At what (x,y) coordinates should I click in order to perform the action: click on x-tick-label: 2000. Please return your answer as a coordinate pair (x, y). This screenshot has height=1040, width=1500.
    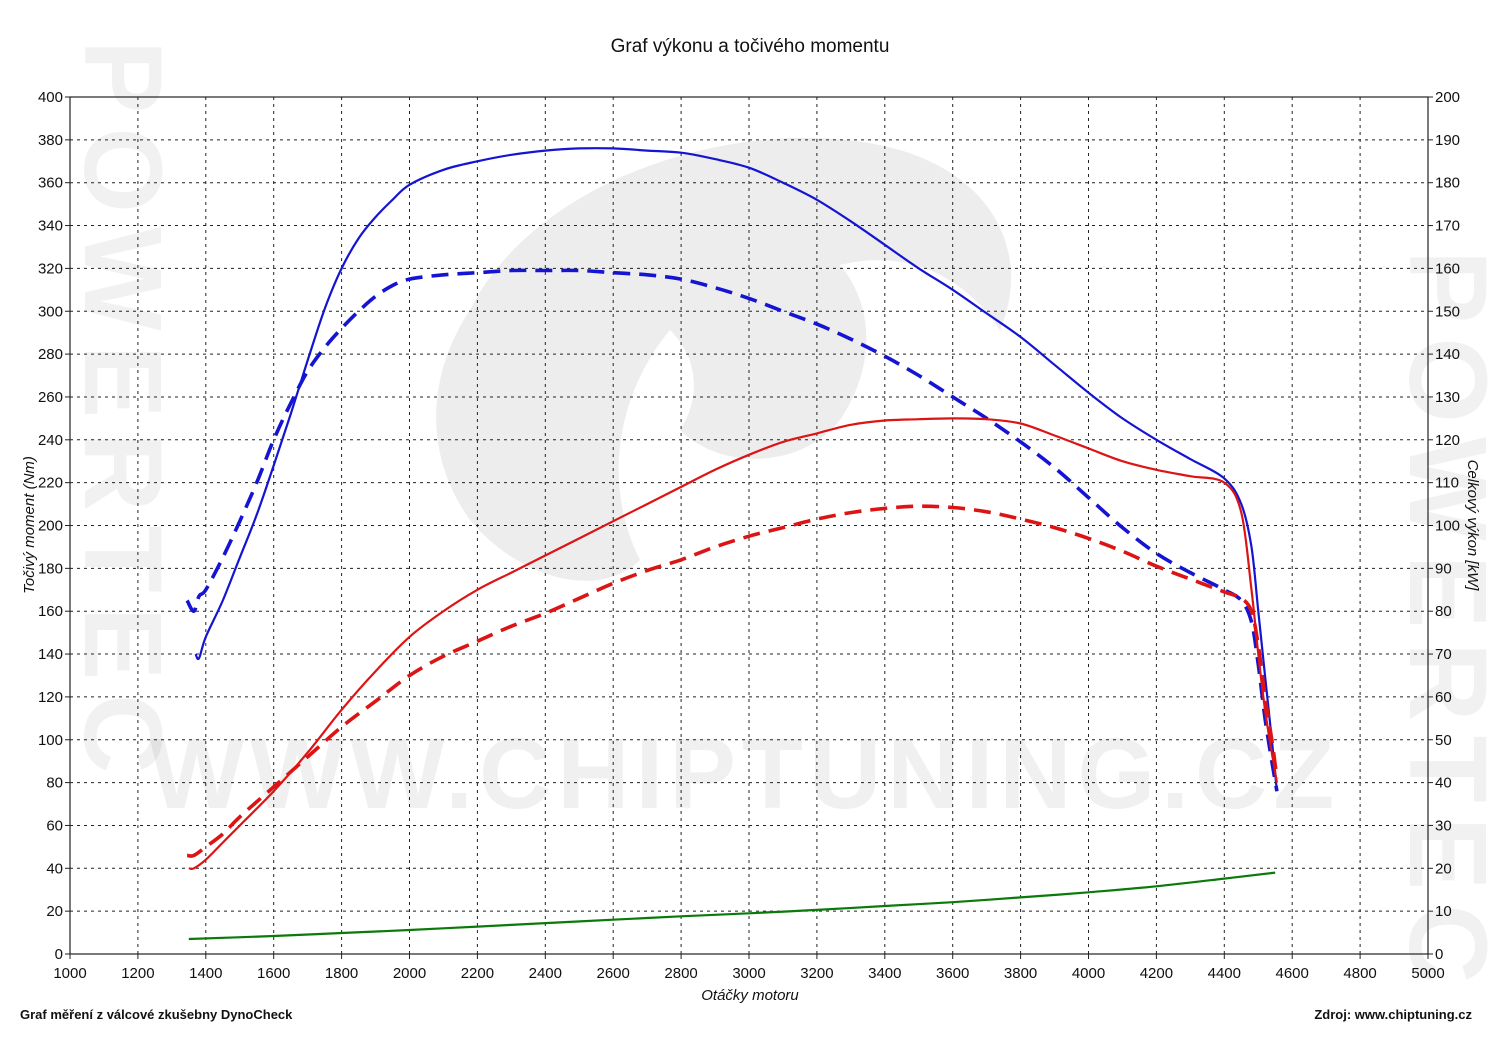
    Looking at the image, I should click on (409, 973).